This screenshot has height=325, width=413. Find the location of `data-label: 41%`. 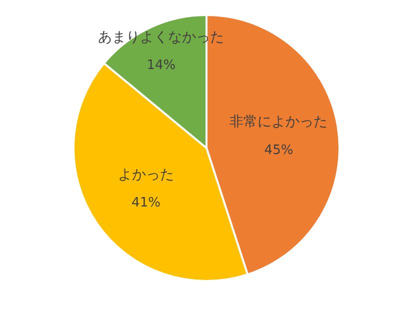

data-label: 41% is located at coordinates (146, 202).